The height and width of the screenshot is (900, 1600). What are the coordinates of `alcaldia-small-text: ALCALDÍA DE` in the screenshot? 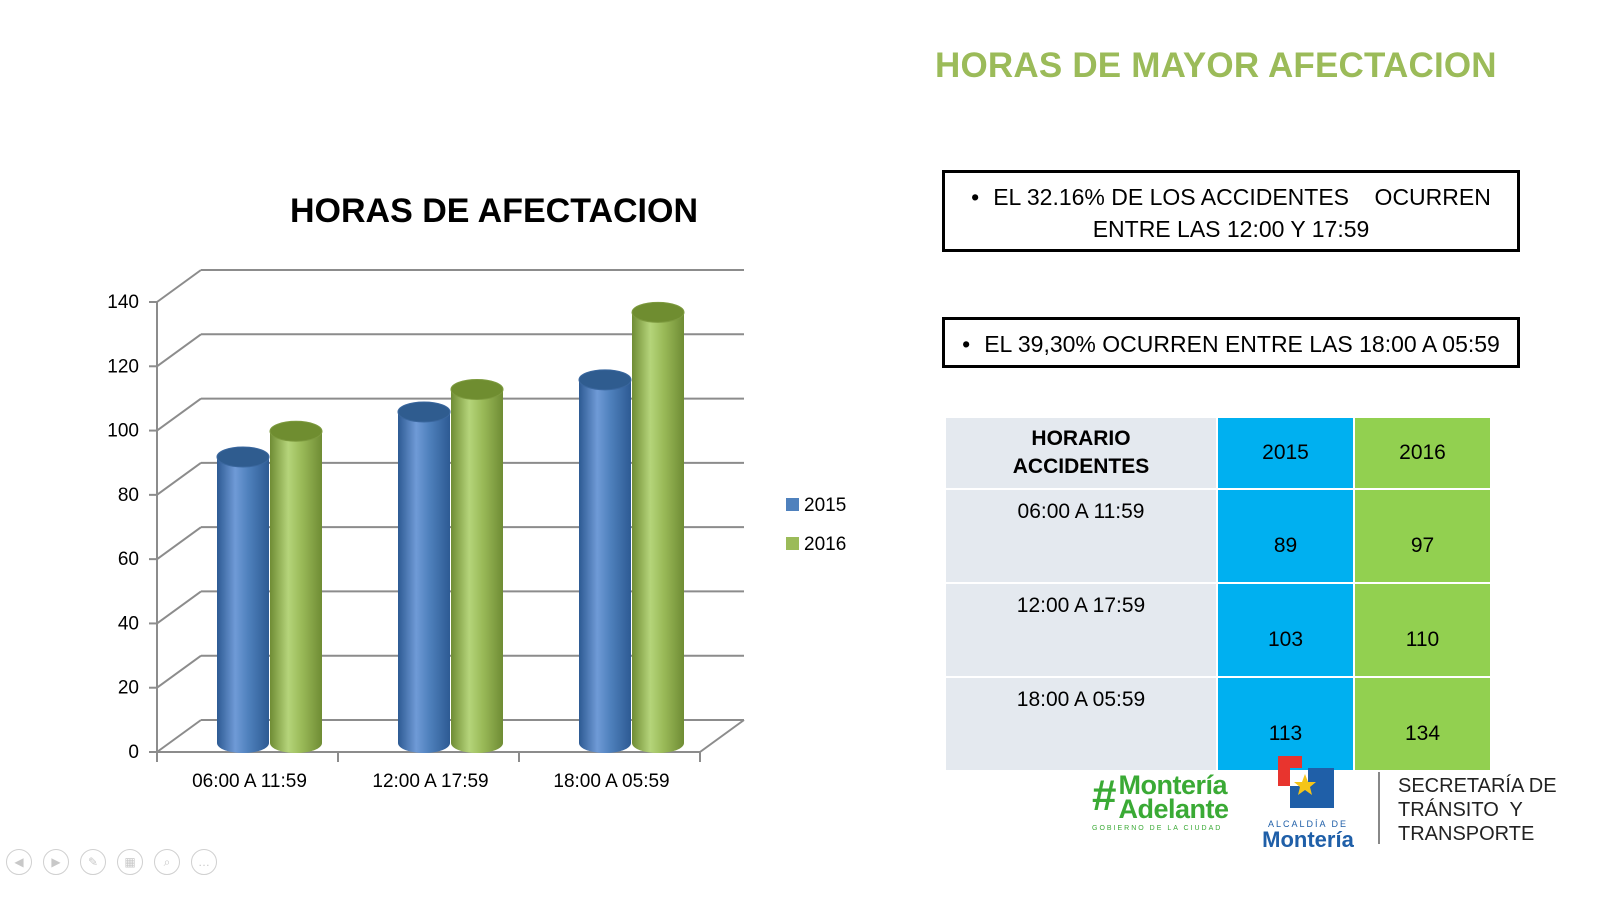 It's located at (1308, 824).